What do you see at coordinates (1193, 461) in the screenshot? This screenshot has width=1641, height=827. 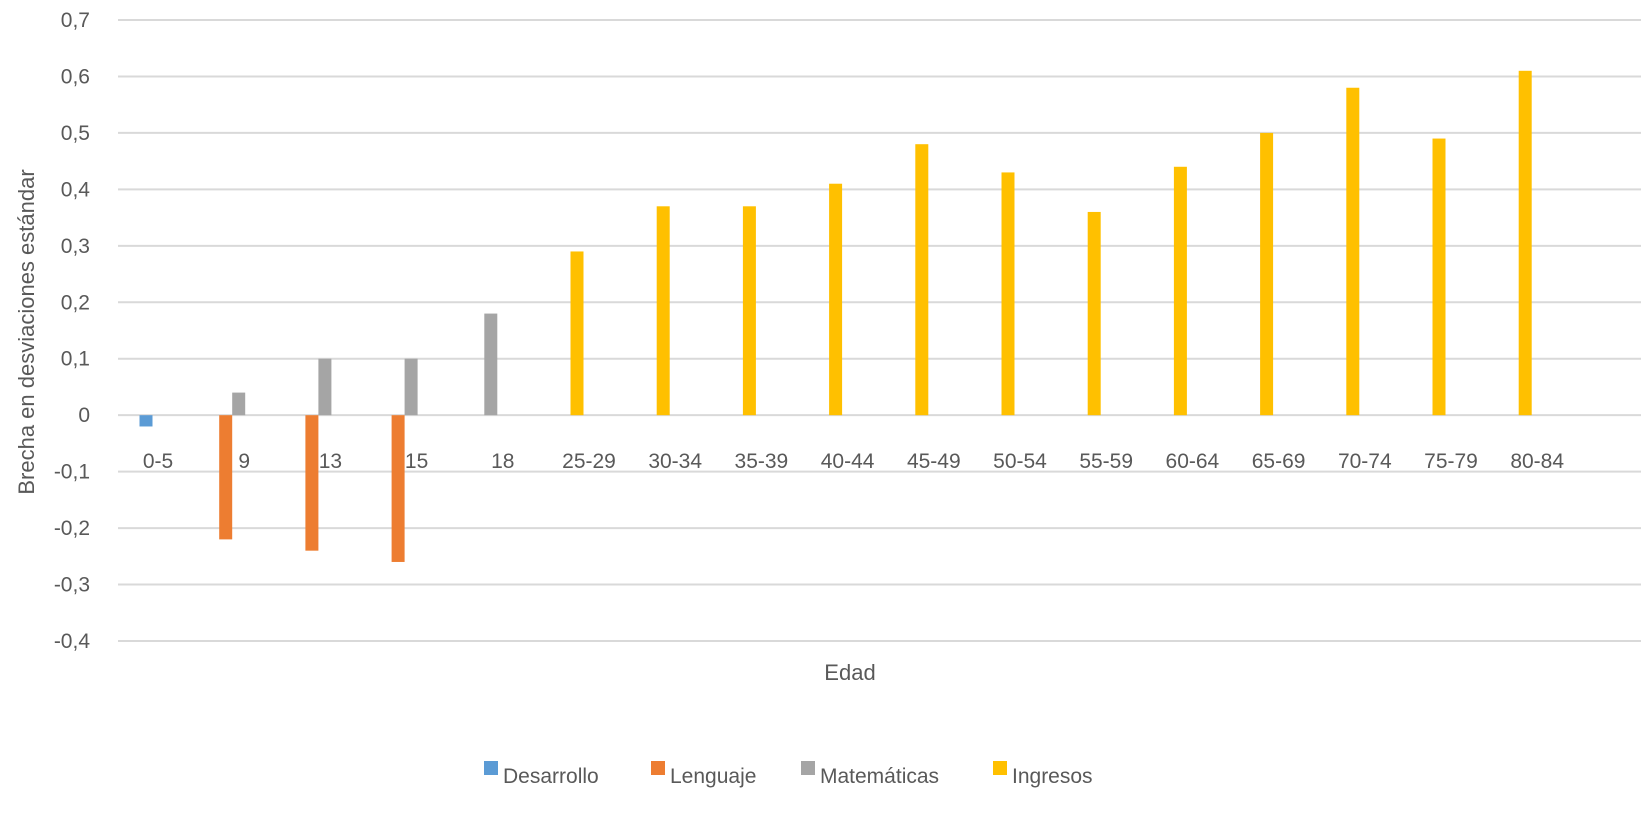 I see `x-tick-label: 60-64` at bounding box center [1193, 461].